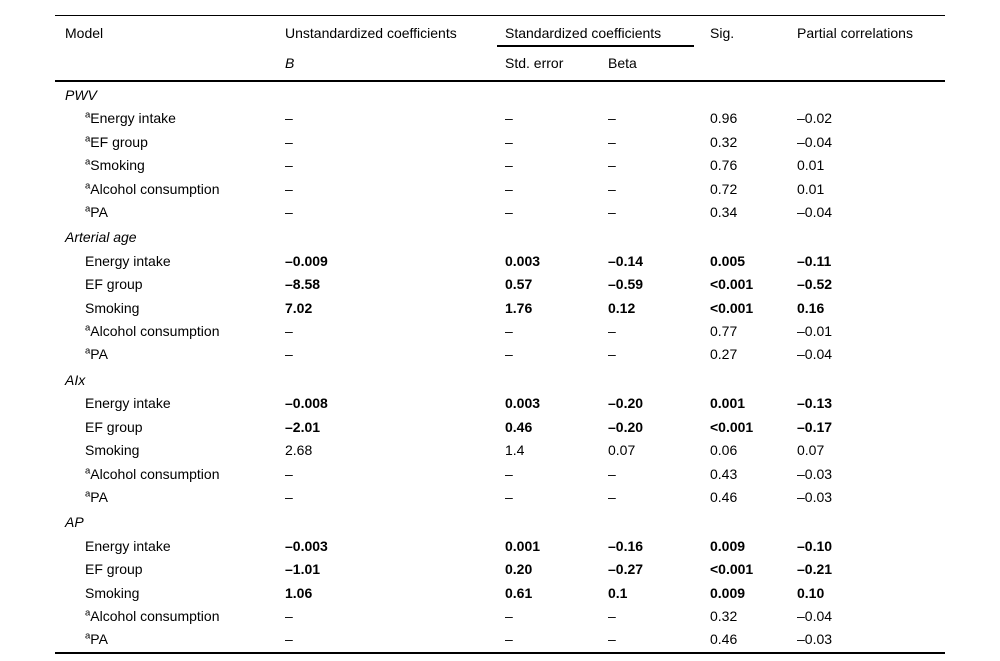  What do you see at coordinates (815, 118) in the screenshot?
I see `cell-partial-correlation: –0.02` at bounding box center [815, 118].